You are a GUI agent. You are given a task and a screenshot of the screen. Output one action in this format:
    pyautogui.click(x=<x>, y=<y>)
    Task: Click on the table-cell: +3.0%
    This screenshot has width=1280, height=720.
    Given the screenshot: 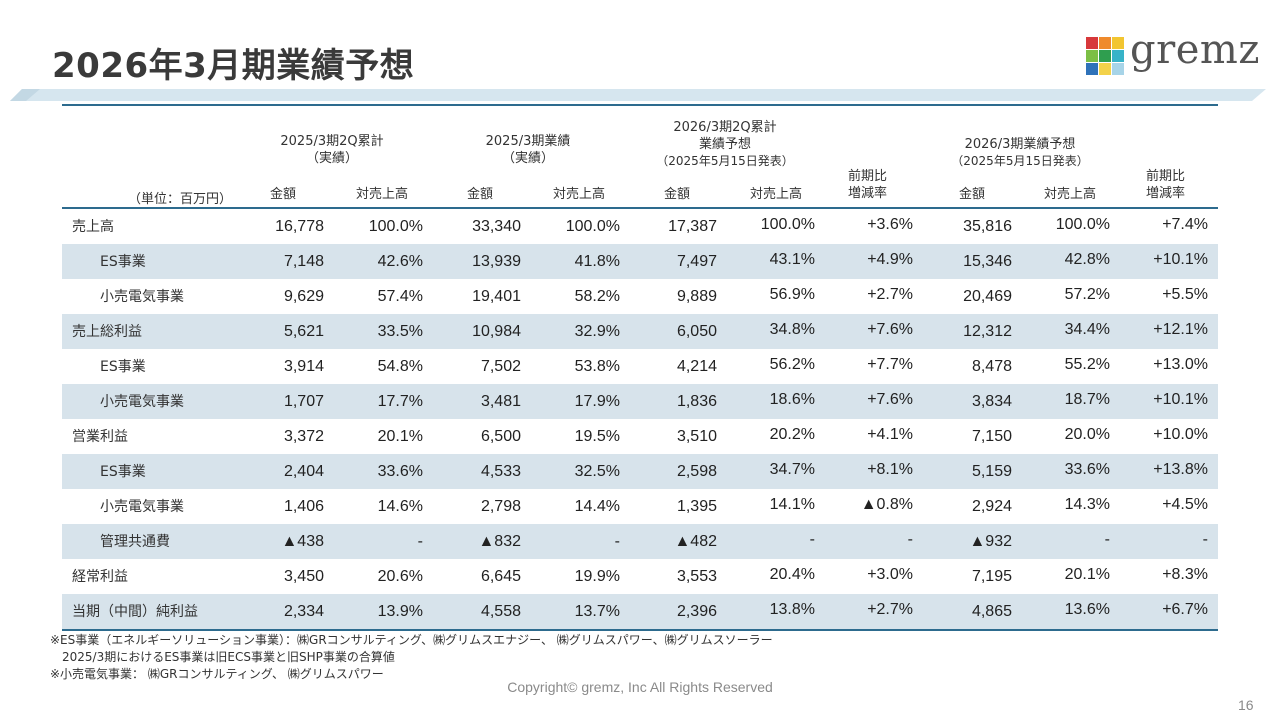 What is the action you would take?
    pyautogui.click(x=890, y=574)
    